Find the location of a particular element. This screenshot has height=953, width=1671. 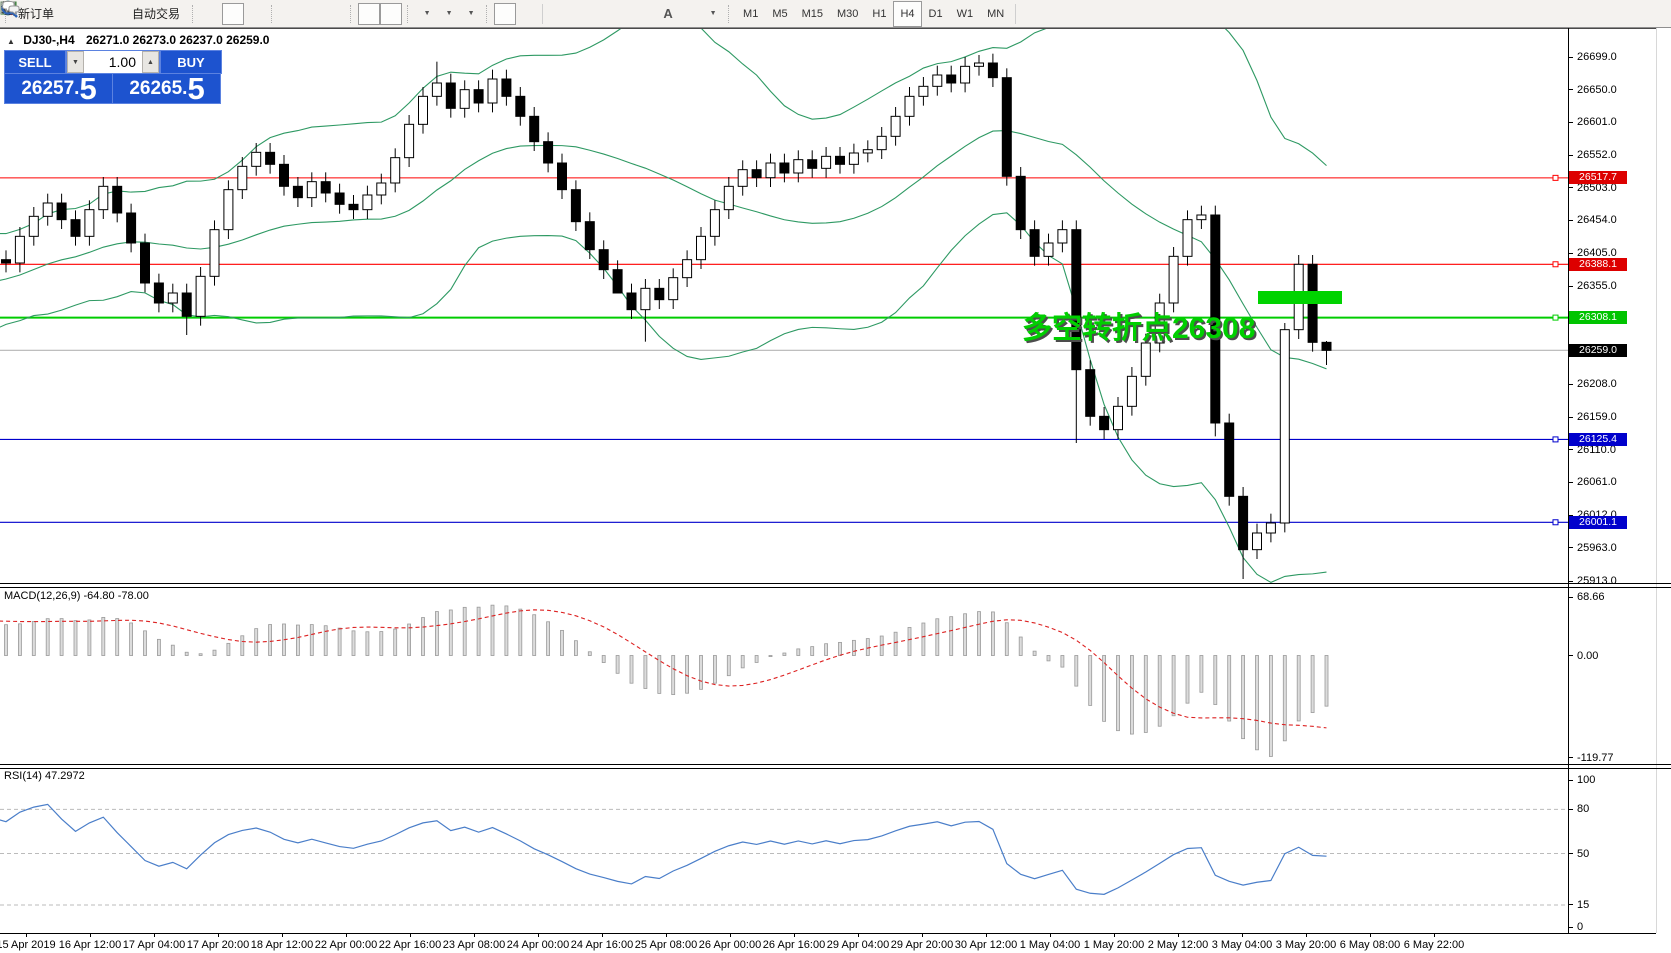

macd-axis-label: 0.00 is located at coordinates (1588, 655).